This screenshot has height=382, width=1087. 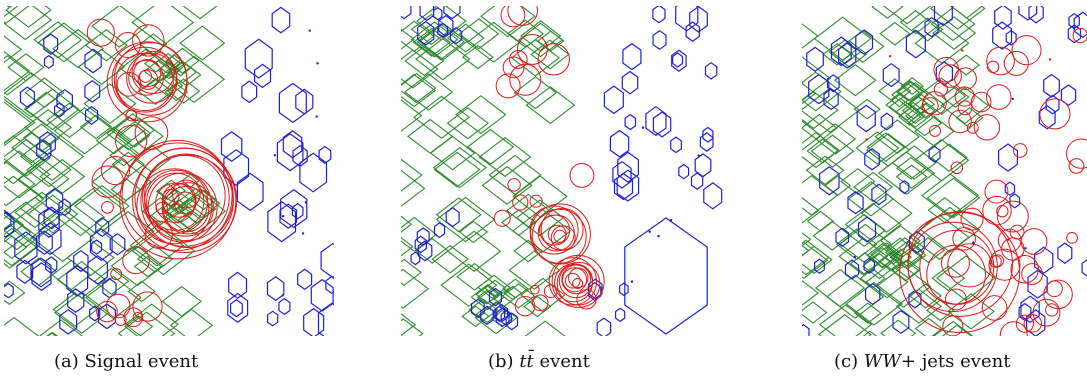 I want to click on caption-math: WW+, so click(x=889, y=361).